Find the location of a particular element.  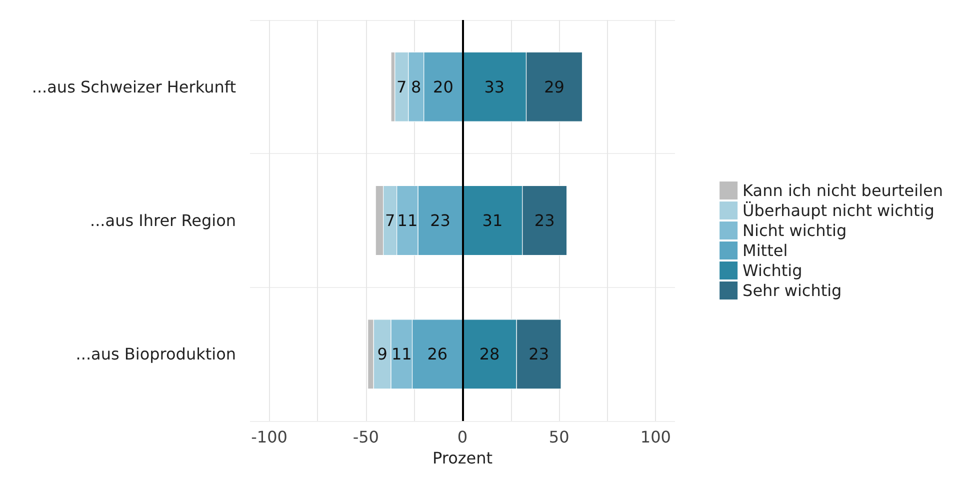

y-tick-label: ...aus Bioproduktion is located at coordinates (156, 354).